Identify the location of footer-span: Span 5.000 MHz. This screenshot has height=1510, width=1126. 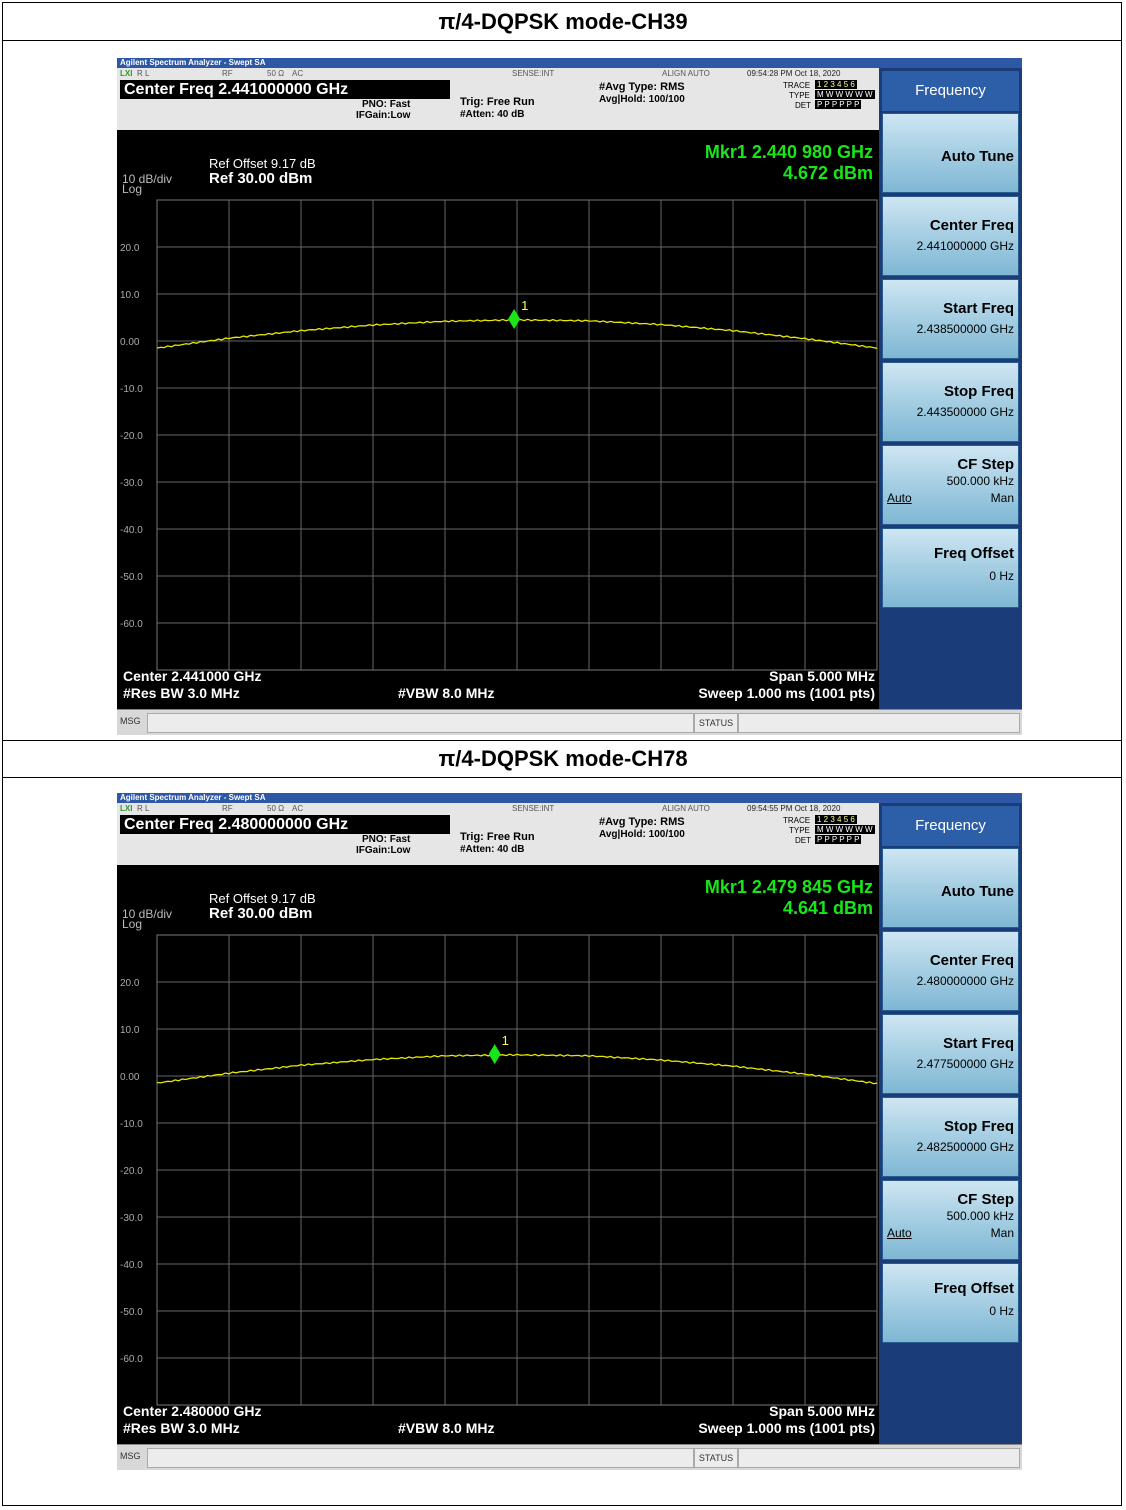
(822, 676).